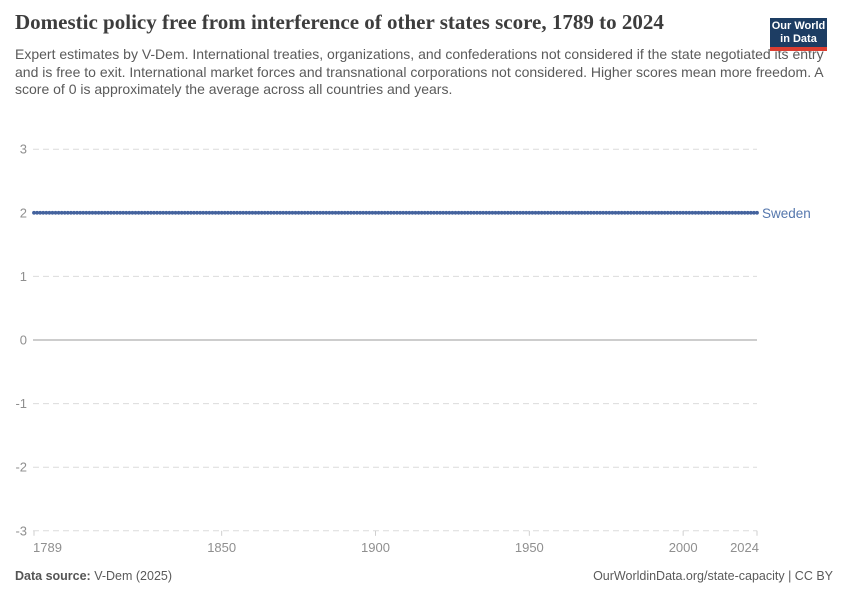  I want to click on series-label-sweden: Sweden, so click(786, 213).